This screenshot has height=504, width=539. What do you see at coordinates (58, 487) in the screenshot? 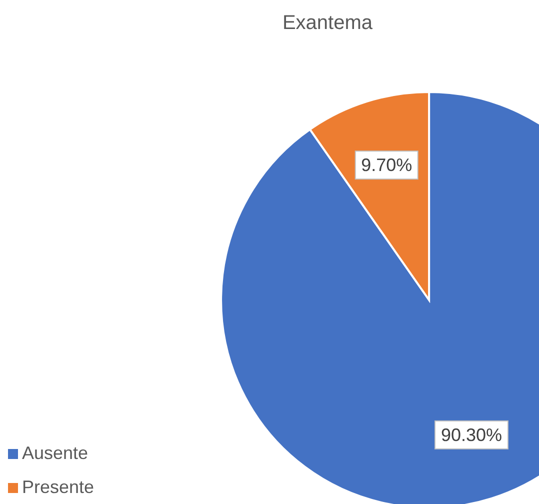
I see `legend-label: Presente` at bounding box center [58, 487].